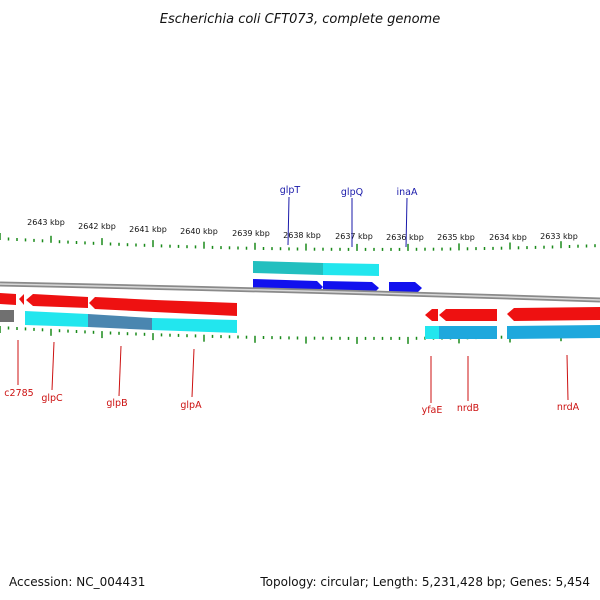 The width and height of the screenshot is (600, 600). What do you see at coordinates (432, 332) in the screenshot?
I see `feature-band-yfaE` at bounding box center [432, 332].